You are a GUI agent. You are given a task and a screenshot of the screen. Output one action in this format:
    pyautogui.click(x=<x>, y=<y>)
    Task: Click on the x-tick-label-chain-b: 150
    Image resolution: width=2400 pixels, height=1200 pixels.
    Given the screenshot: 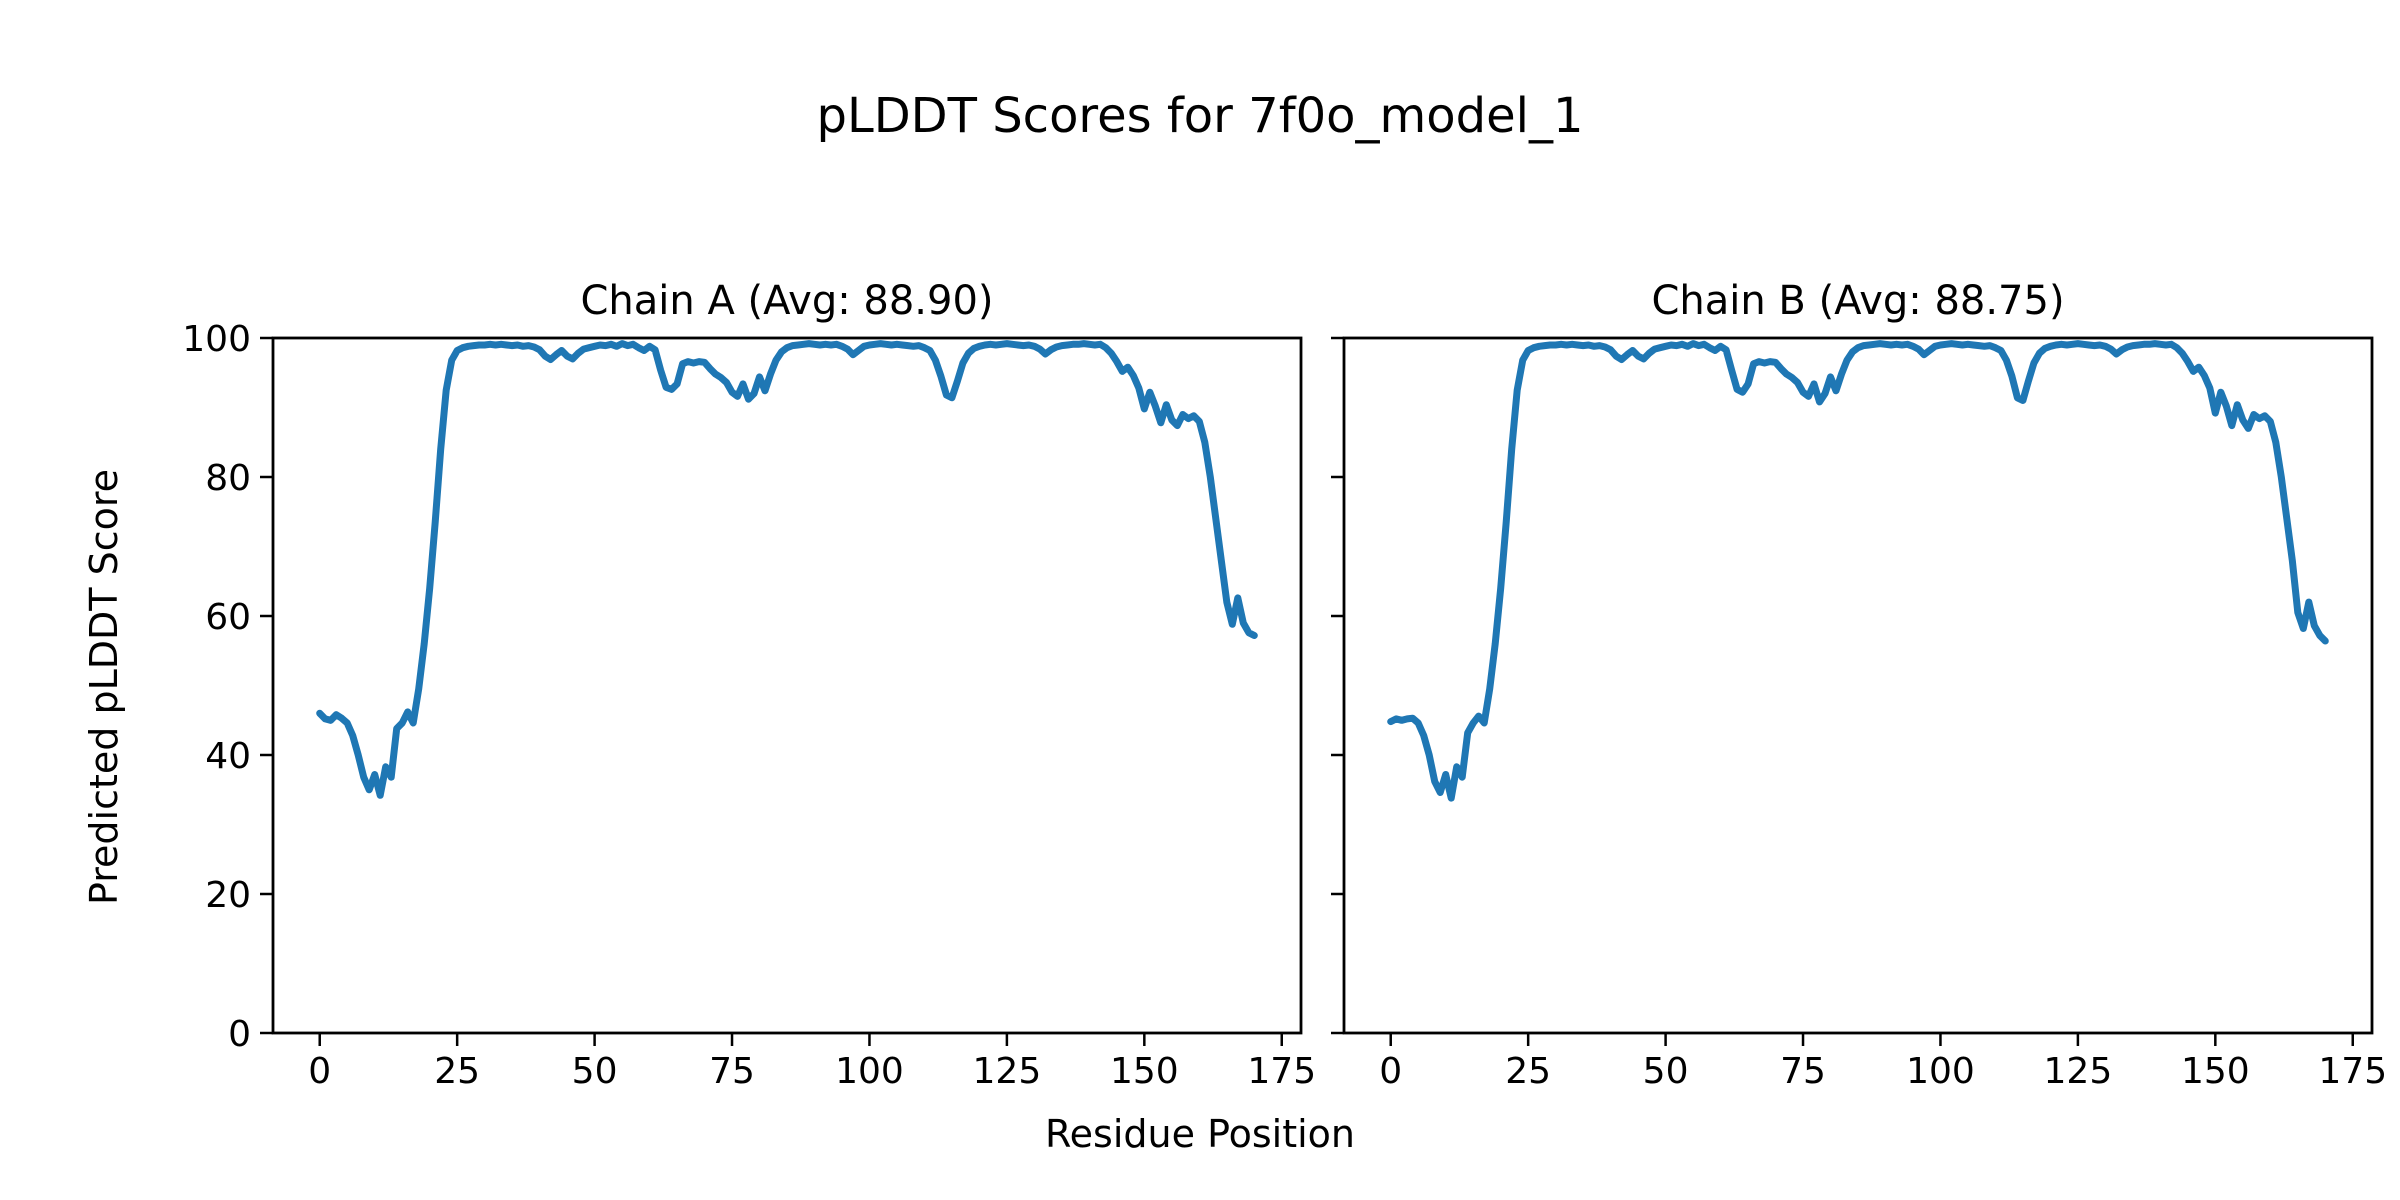 What is the action you would take?
    pyautogui.click(x=2215, y=1071)
    